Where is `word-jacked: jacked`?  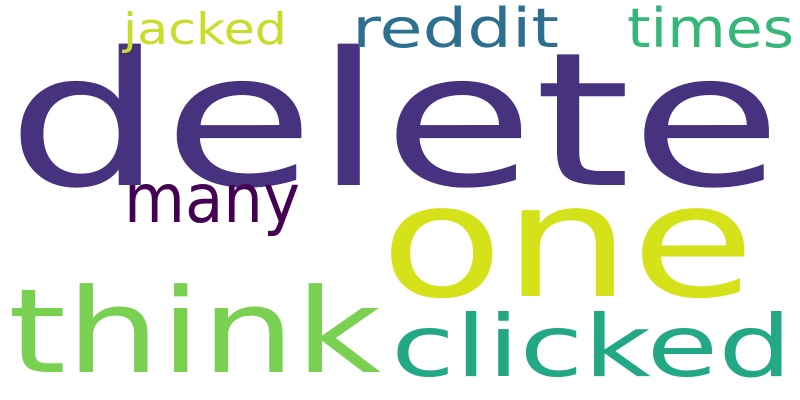
word-jacked: jacked is located at coordinates (204, 29).